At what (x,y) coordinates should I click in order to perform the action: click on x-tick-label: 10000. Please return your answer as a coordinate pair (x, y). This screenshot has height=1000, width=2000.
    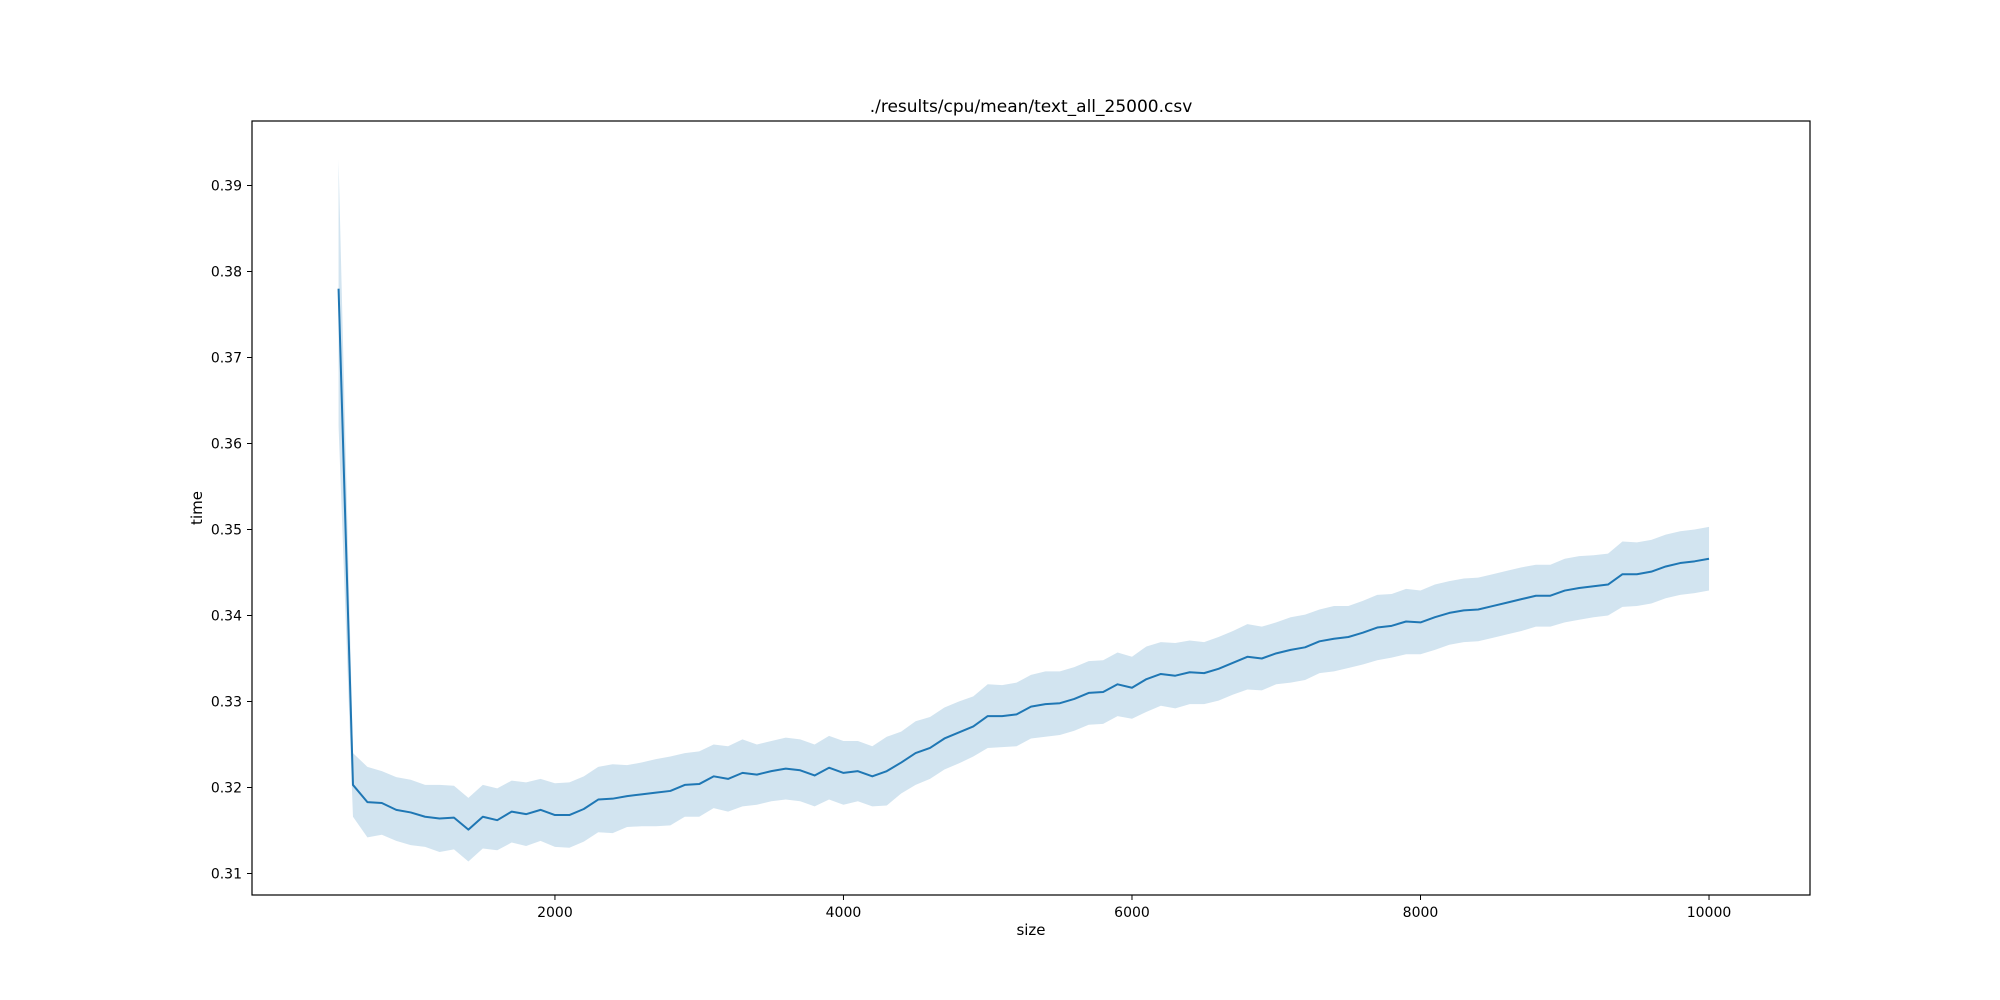
    Looking at the image, I should click on (1709, 913).